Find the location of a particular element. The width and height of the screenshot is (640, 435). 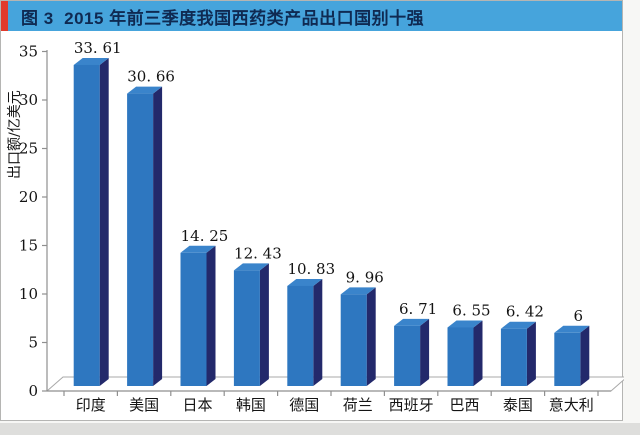

bar-value-label: 12. 43 is located at coordinates (258, 253).